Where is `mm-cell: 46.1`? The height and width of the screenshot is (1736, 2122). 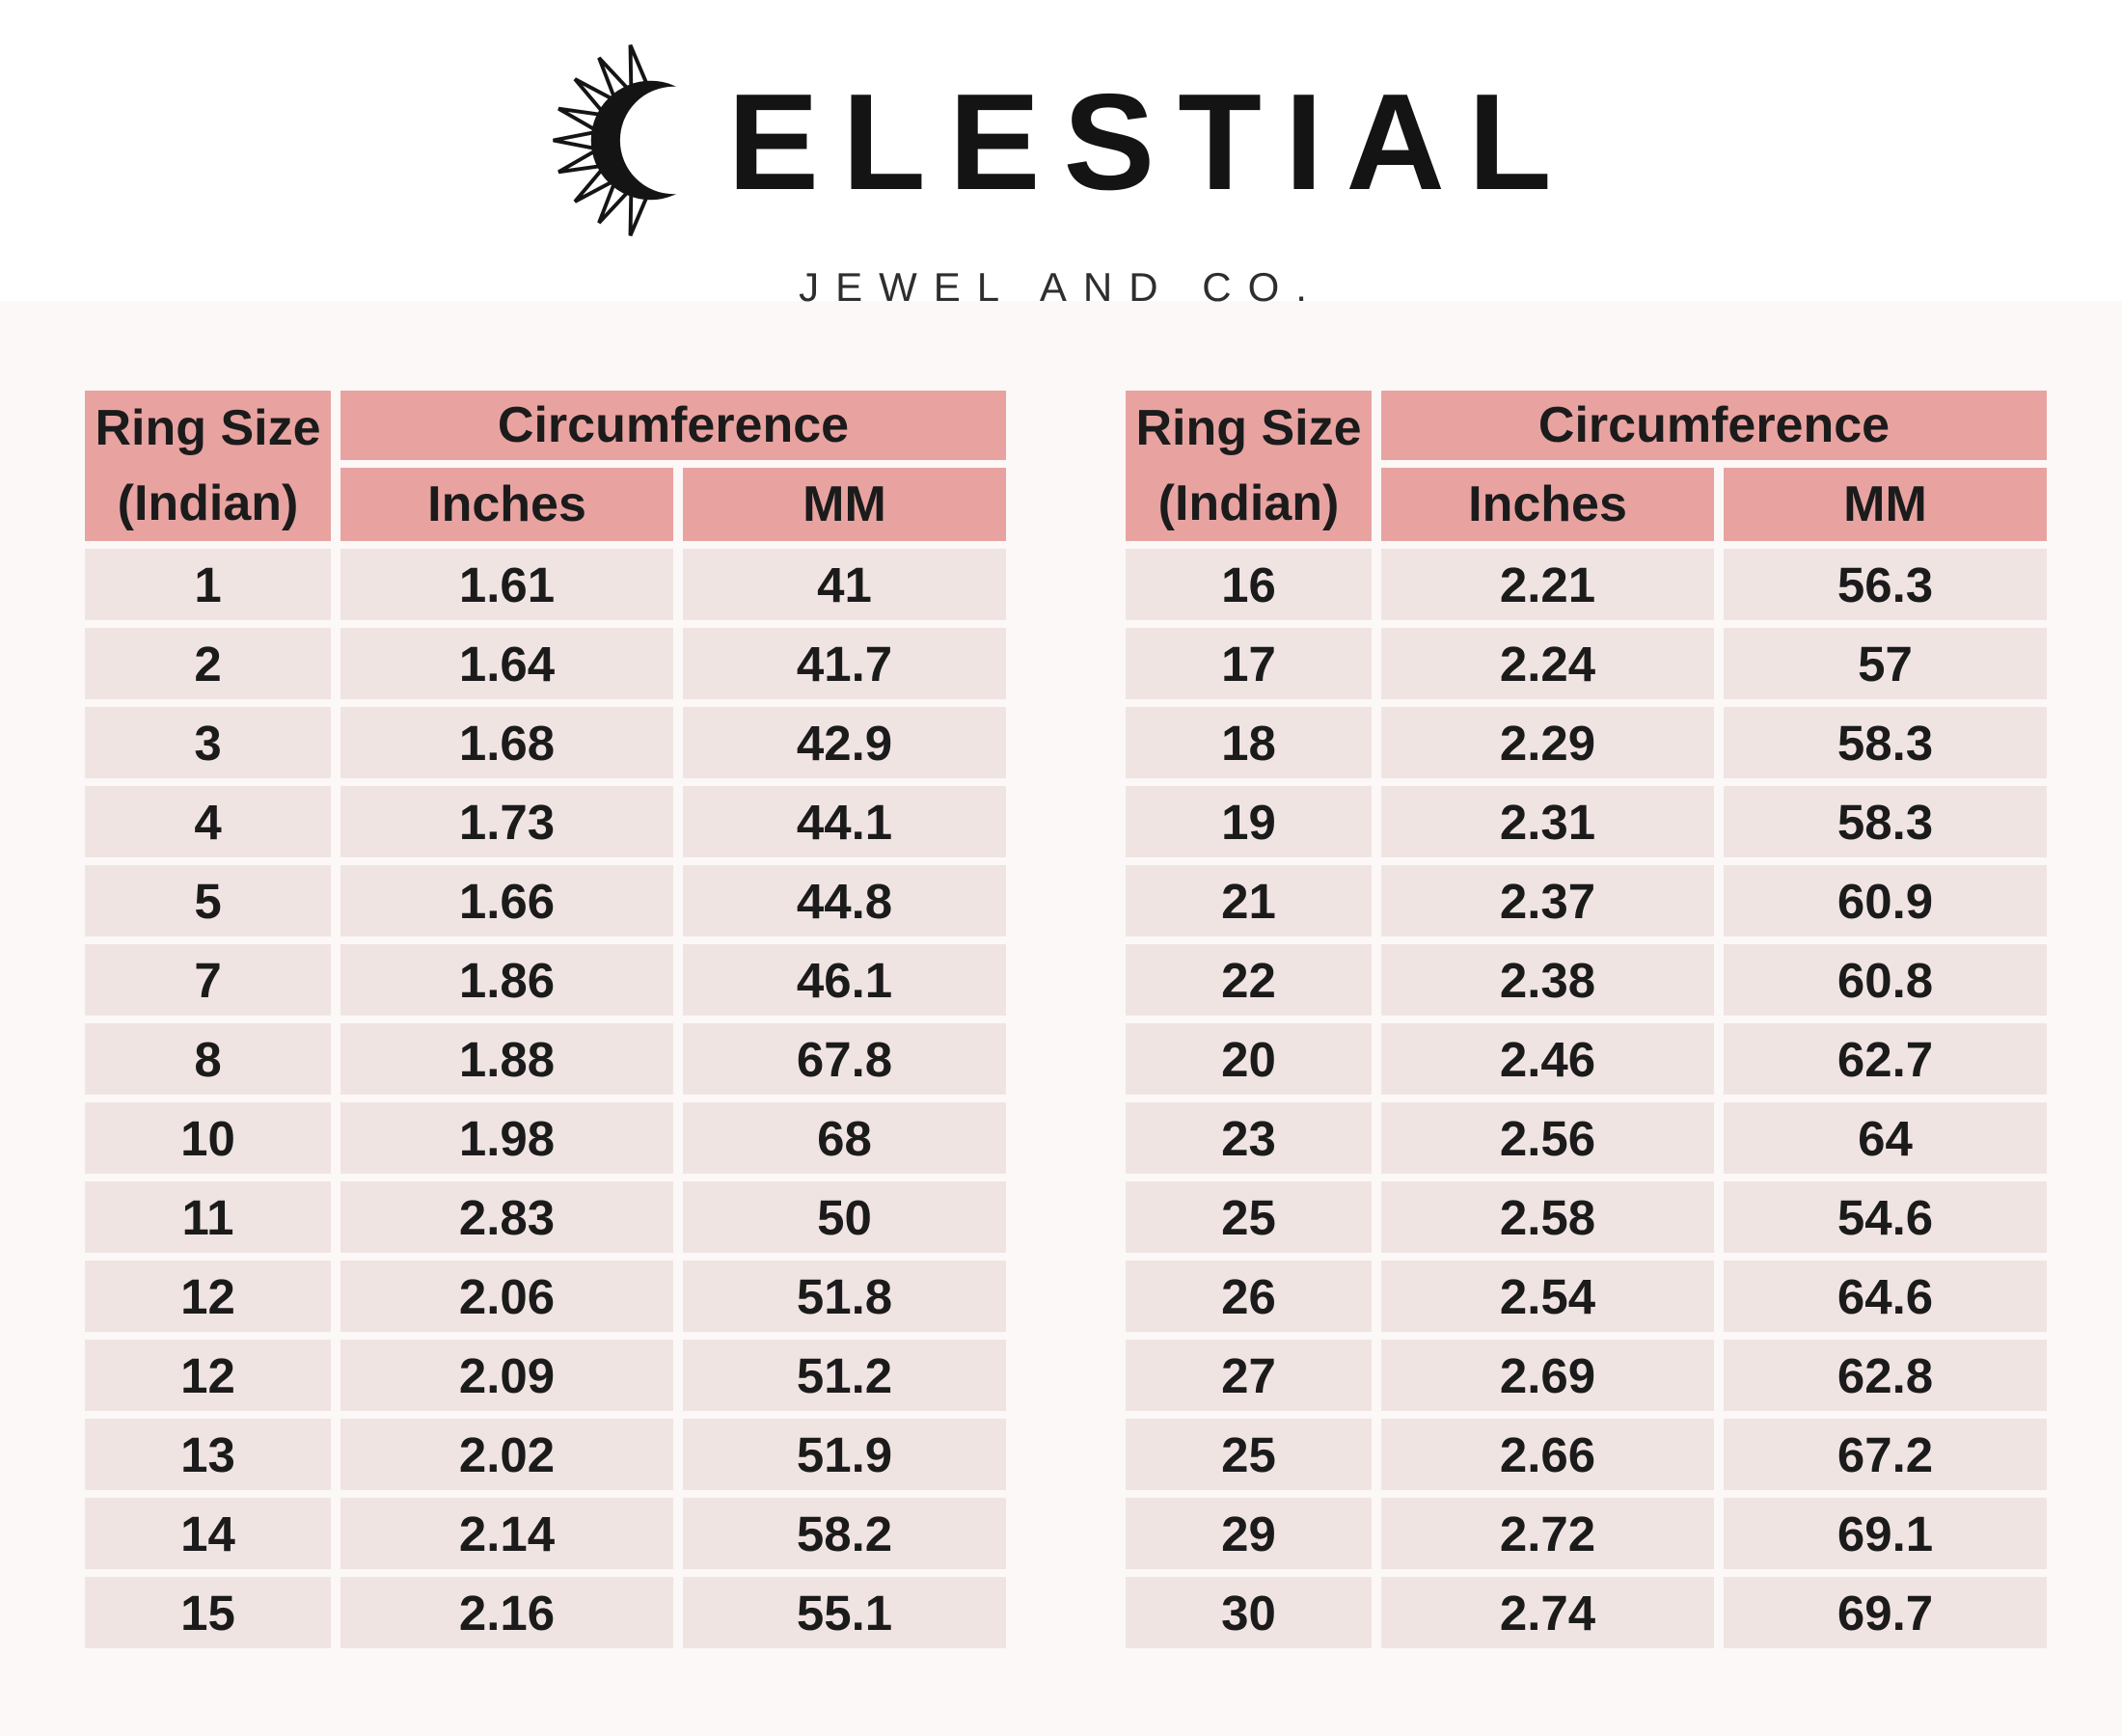
mm-cell: 46.1 is located at coordinates (845, 980).